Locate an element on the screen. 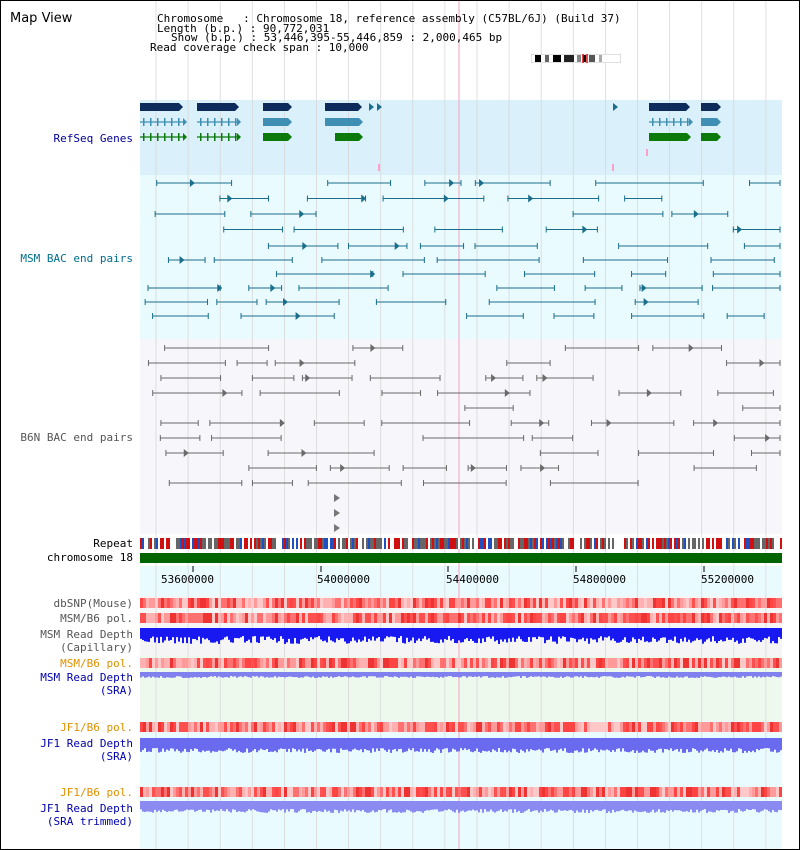  track-label-msm-b6-pol: MSM/B6 pol. is located at coordinates (96, 618).